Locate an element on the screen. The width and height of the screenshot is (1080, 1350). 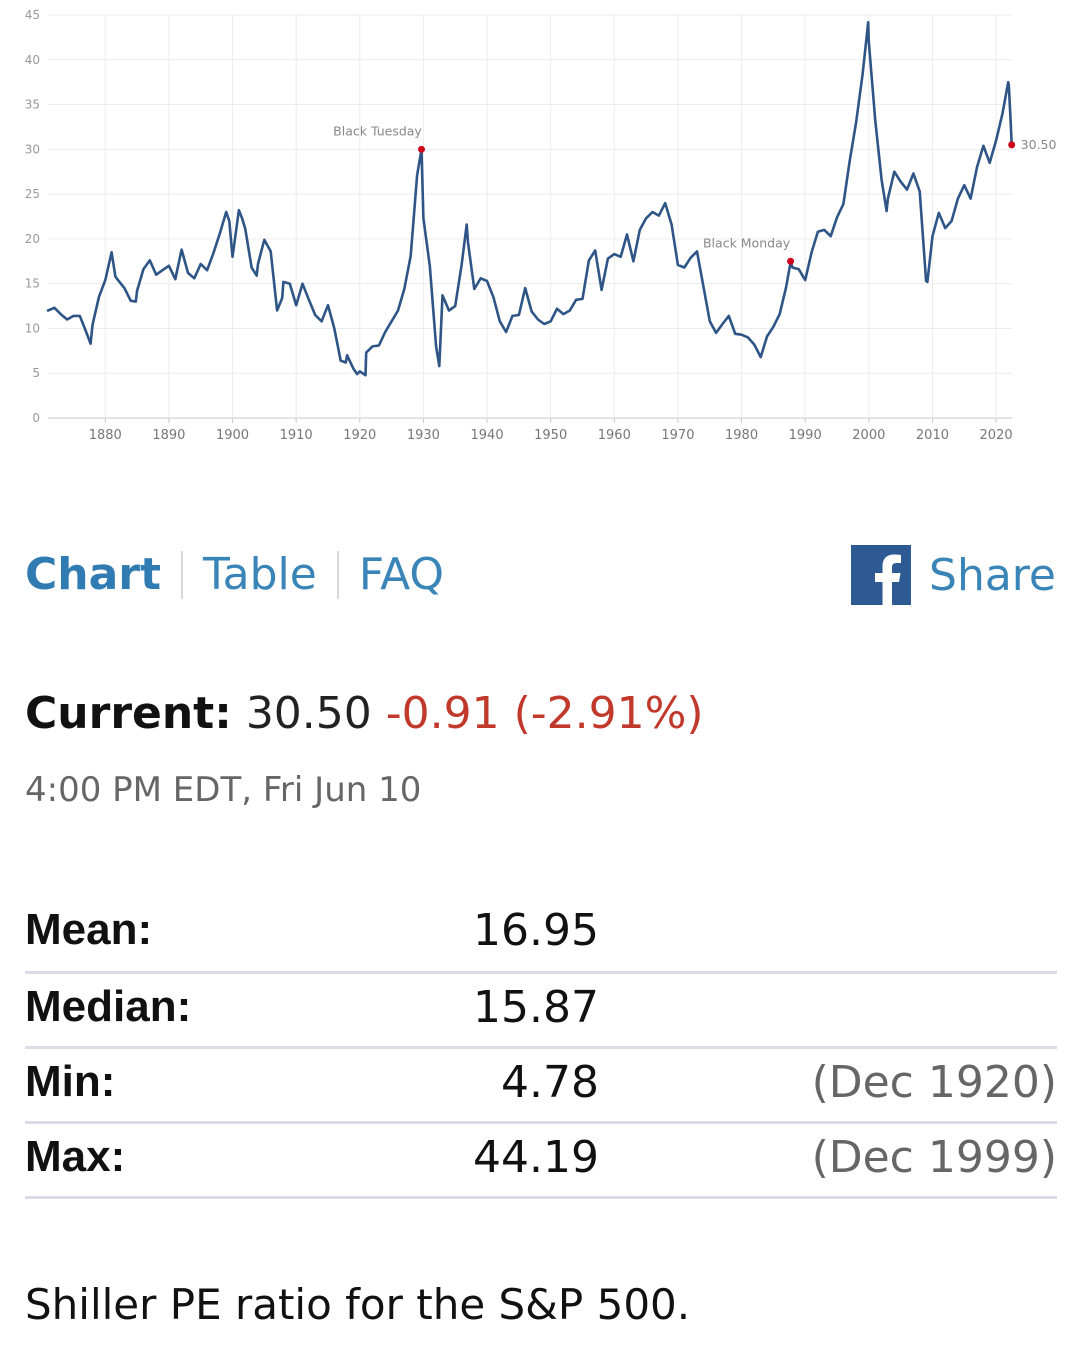
stat-label: Mean: is located at coordinates (89, 929).